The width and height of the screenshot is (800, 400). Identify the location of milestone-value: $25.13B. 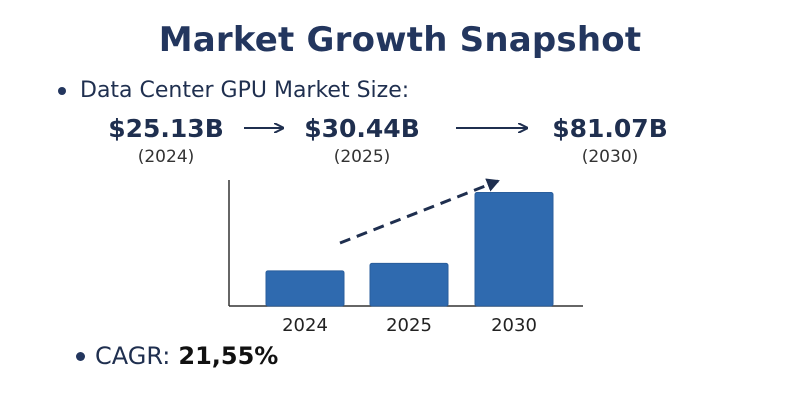
(166, 128).